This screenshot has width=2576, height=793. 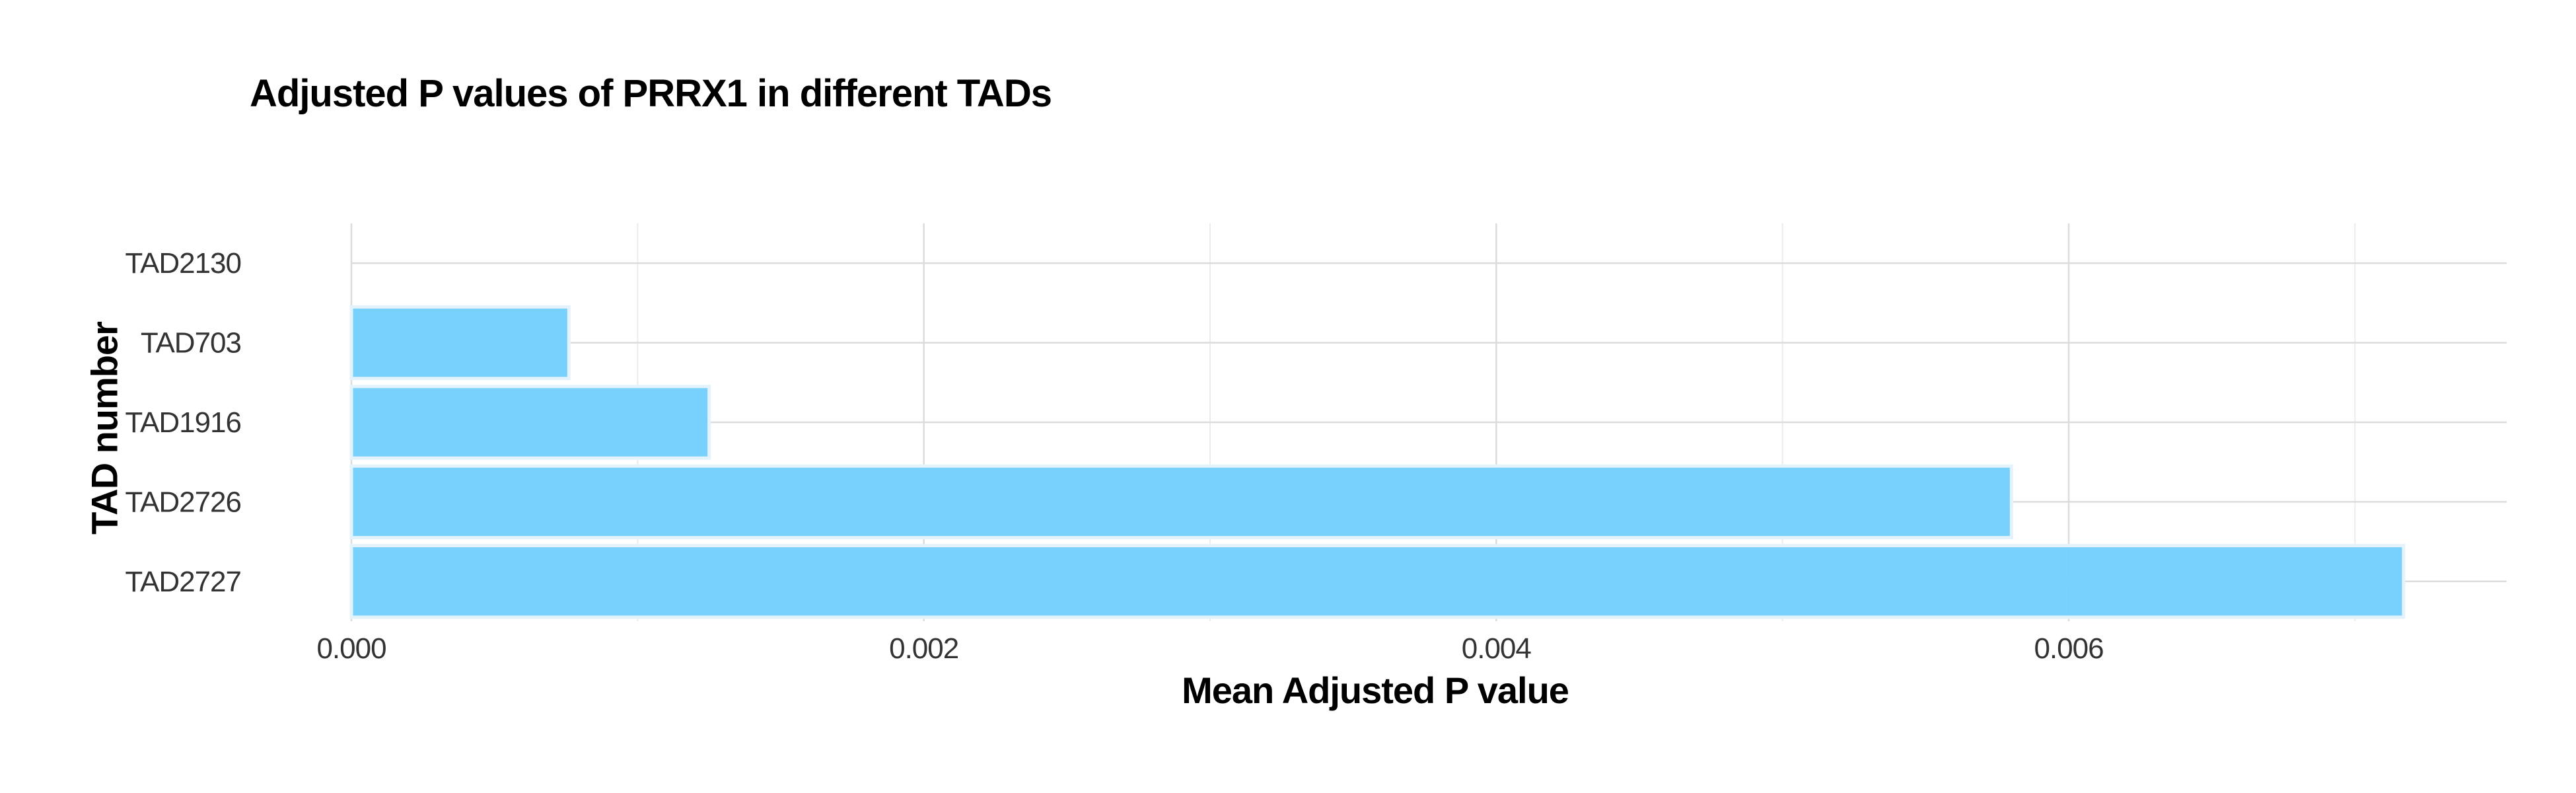 What do you see at coordinates (183, 502) in the screenshot?
I see `y-tick-label: TAD2726` at bounding box center [183, 502].